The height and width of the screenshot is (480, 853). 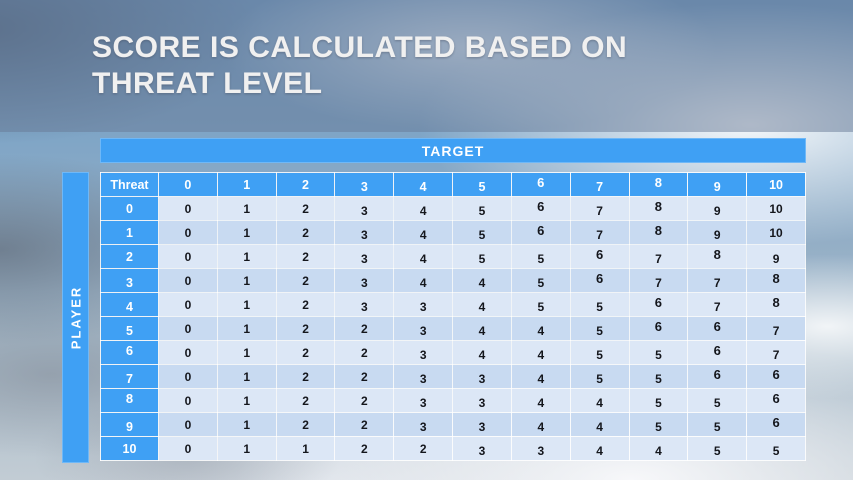 I want to click on row-header-cell: 8, so click(x=129, y=400).